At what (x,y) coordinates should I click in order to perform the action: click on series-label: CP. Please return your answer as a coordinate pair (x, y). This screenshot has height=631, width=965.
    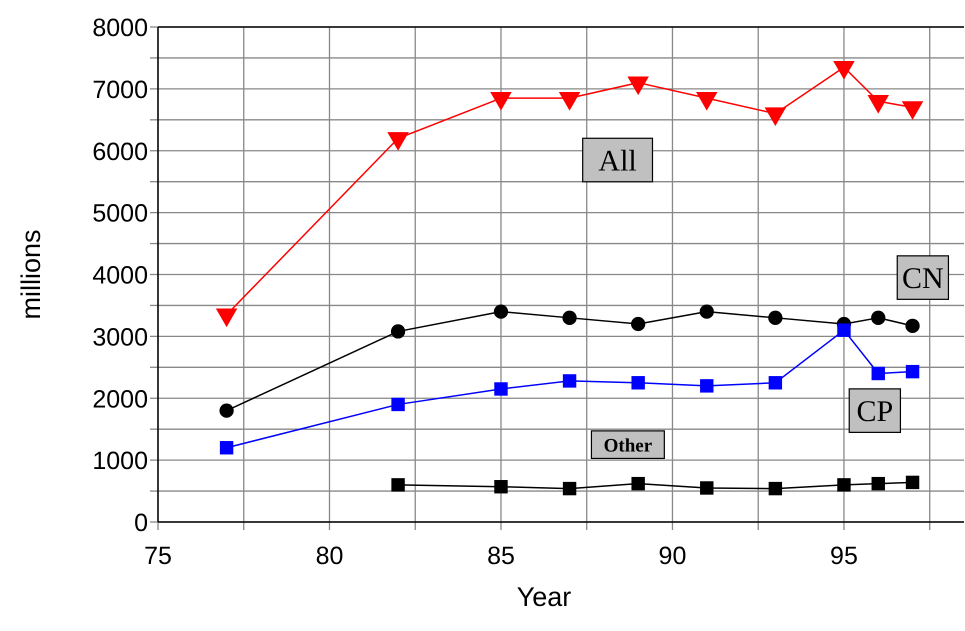
    Looking at the image, I should click on (875, 411).